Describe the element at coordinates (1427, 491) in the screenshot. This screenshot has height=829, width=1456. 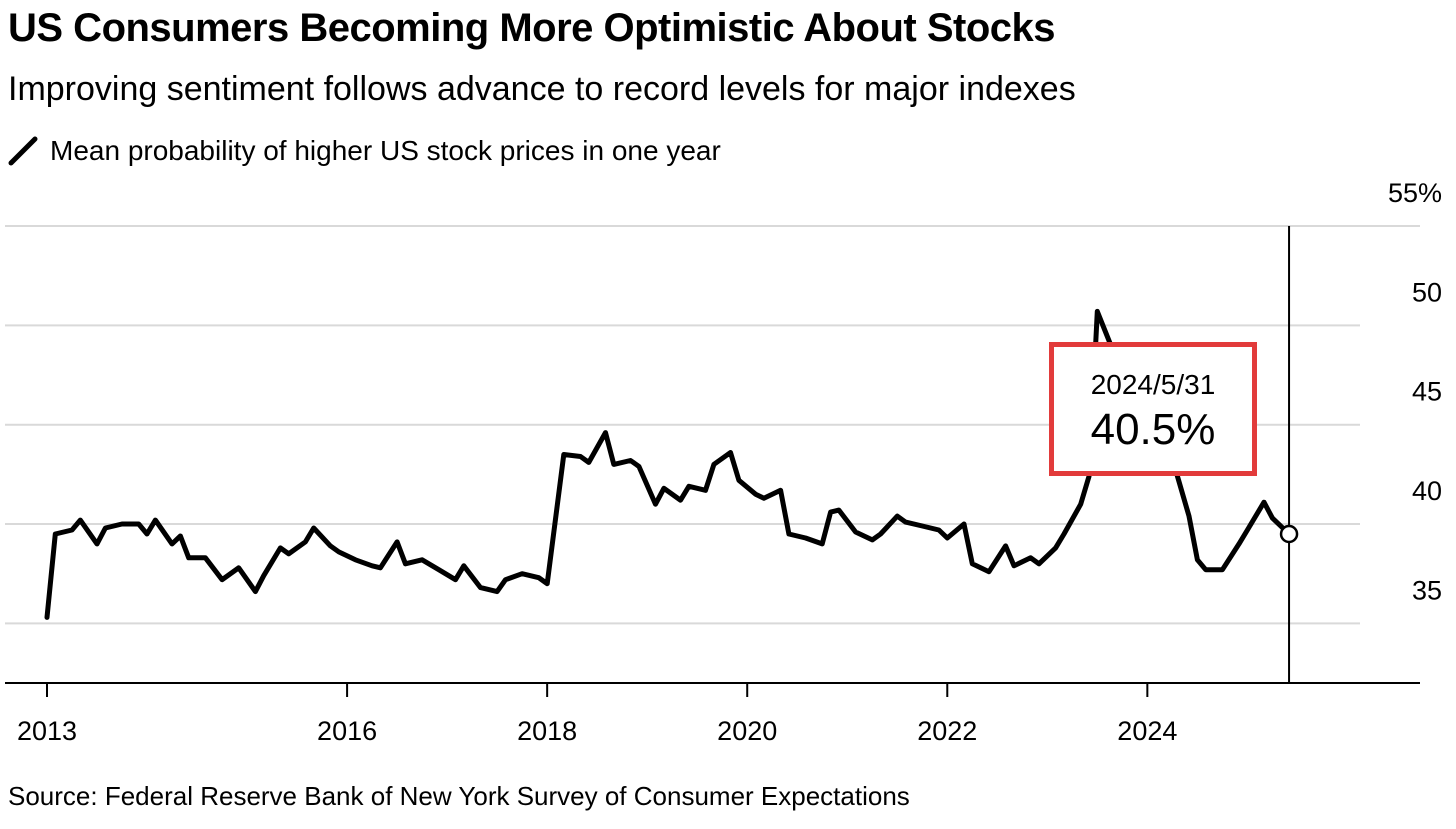
I see `y-tick-label: 40` at that location.